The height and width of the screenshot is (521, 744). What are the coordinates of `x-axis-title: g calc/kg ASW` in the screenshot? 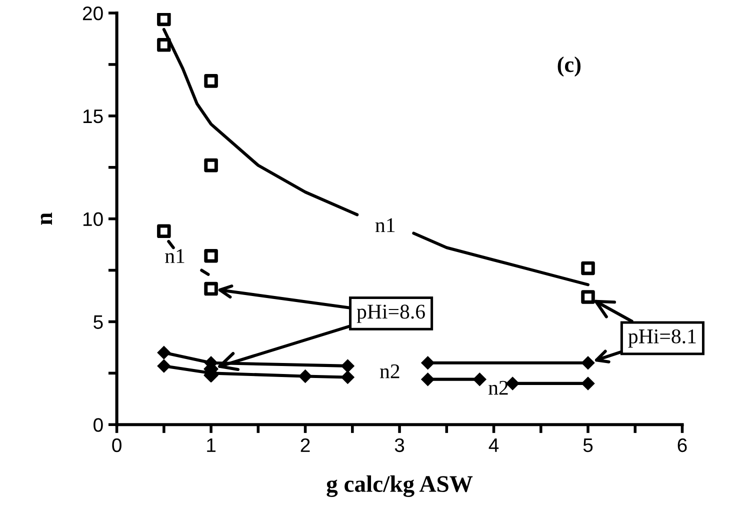 It's located at (399, 486).